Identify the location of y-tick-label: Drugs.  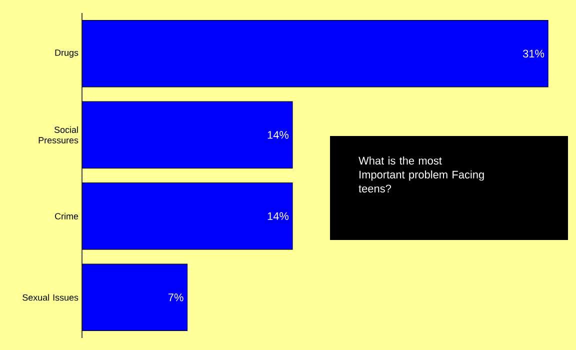
(66, 54).